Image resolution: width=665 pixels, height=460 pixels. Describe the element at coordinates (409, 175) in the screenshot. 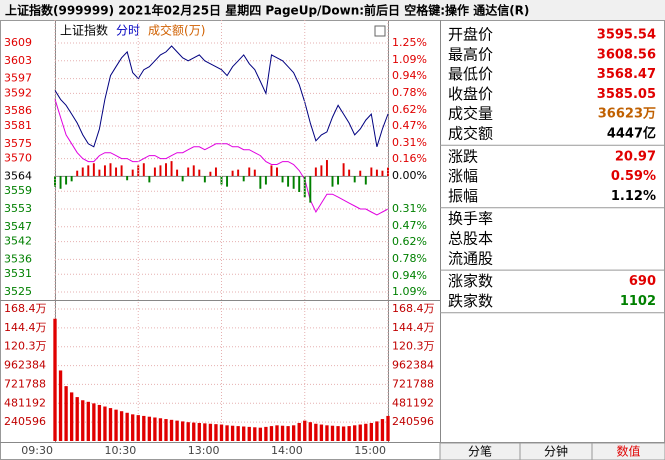

I see `y2-tick-label: 0.00%` at that location.